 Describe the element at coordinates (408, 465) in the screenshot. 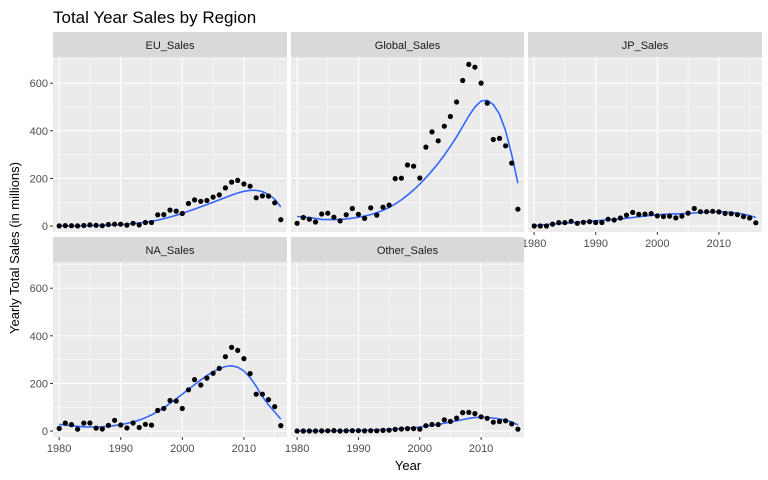

I see `x-axis-title: Year` at that location.